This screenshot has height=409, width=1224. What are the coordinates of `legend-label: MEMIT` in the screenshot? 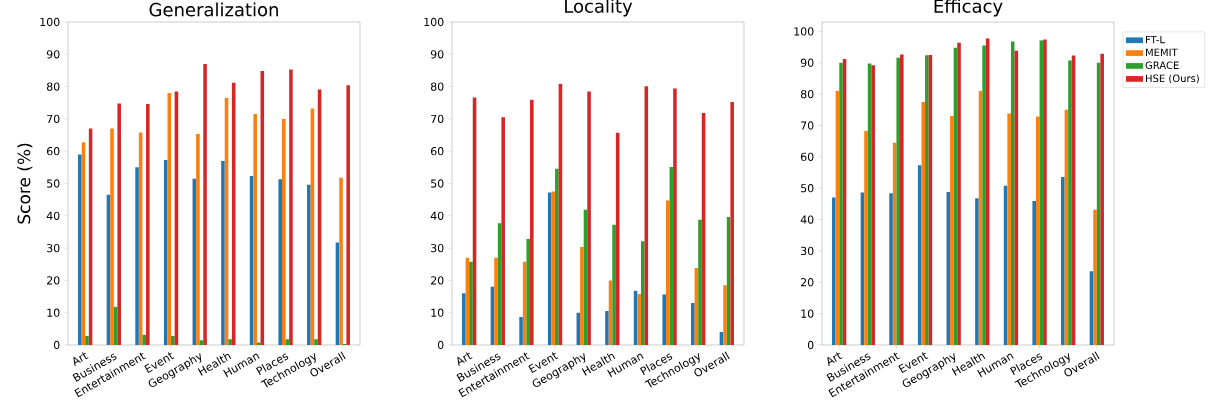 It's located at (1162, 52).